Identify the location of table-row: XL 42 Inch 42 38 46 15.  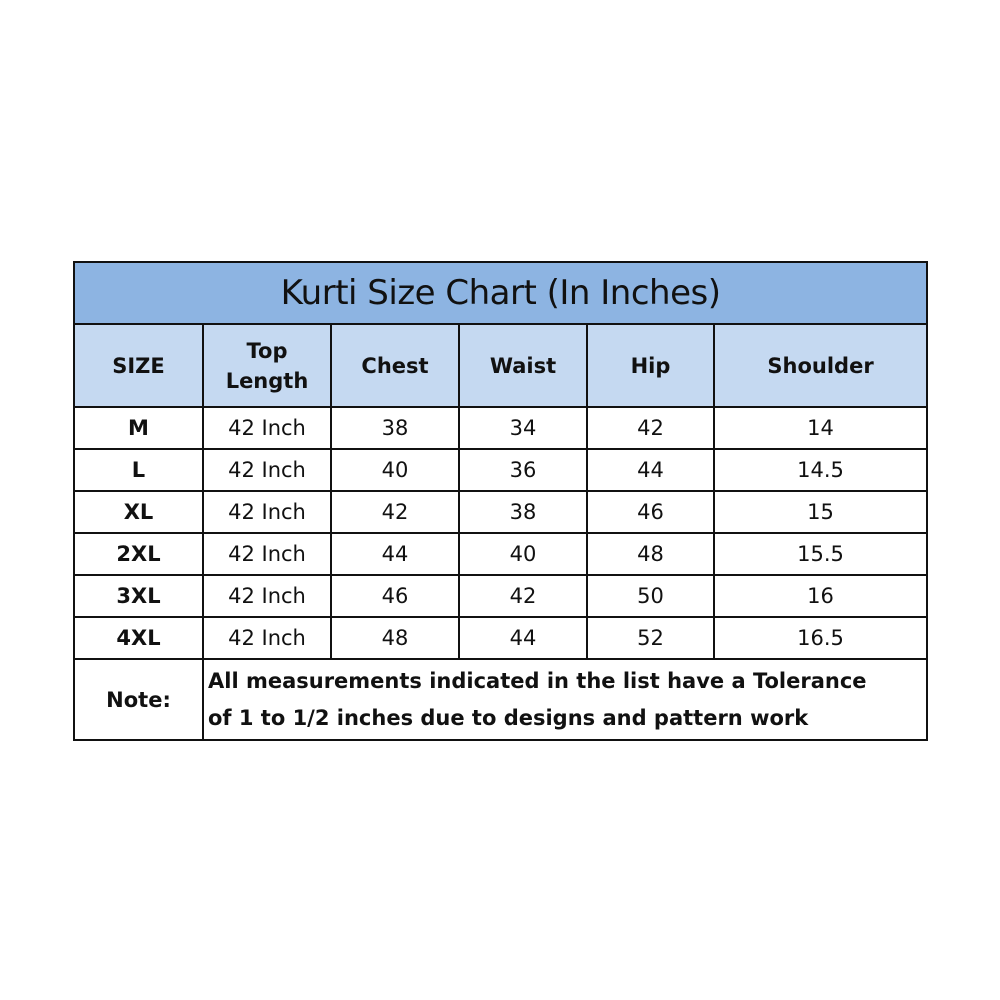
(501, 512).